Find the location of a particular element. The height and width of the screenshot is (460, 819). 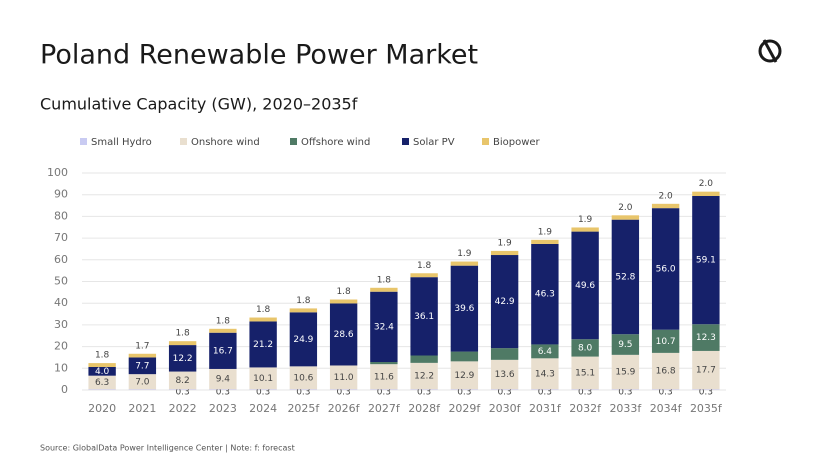

value-label: 16.7 is located at coordinates (223, 351).